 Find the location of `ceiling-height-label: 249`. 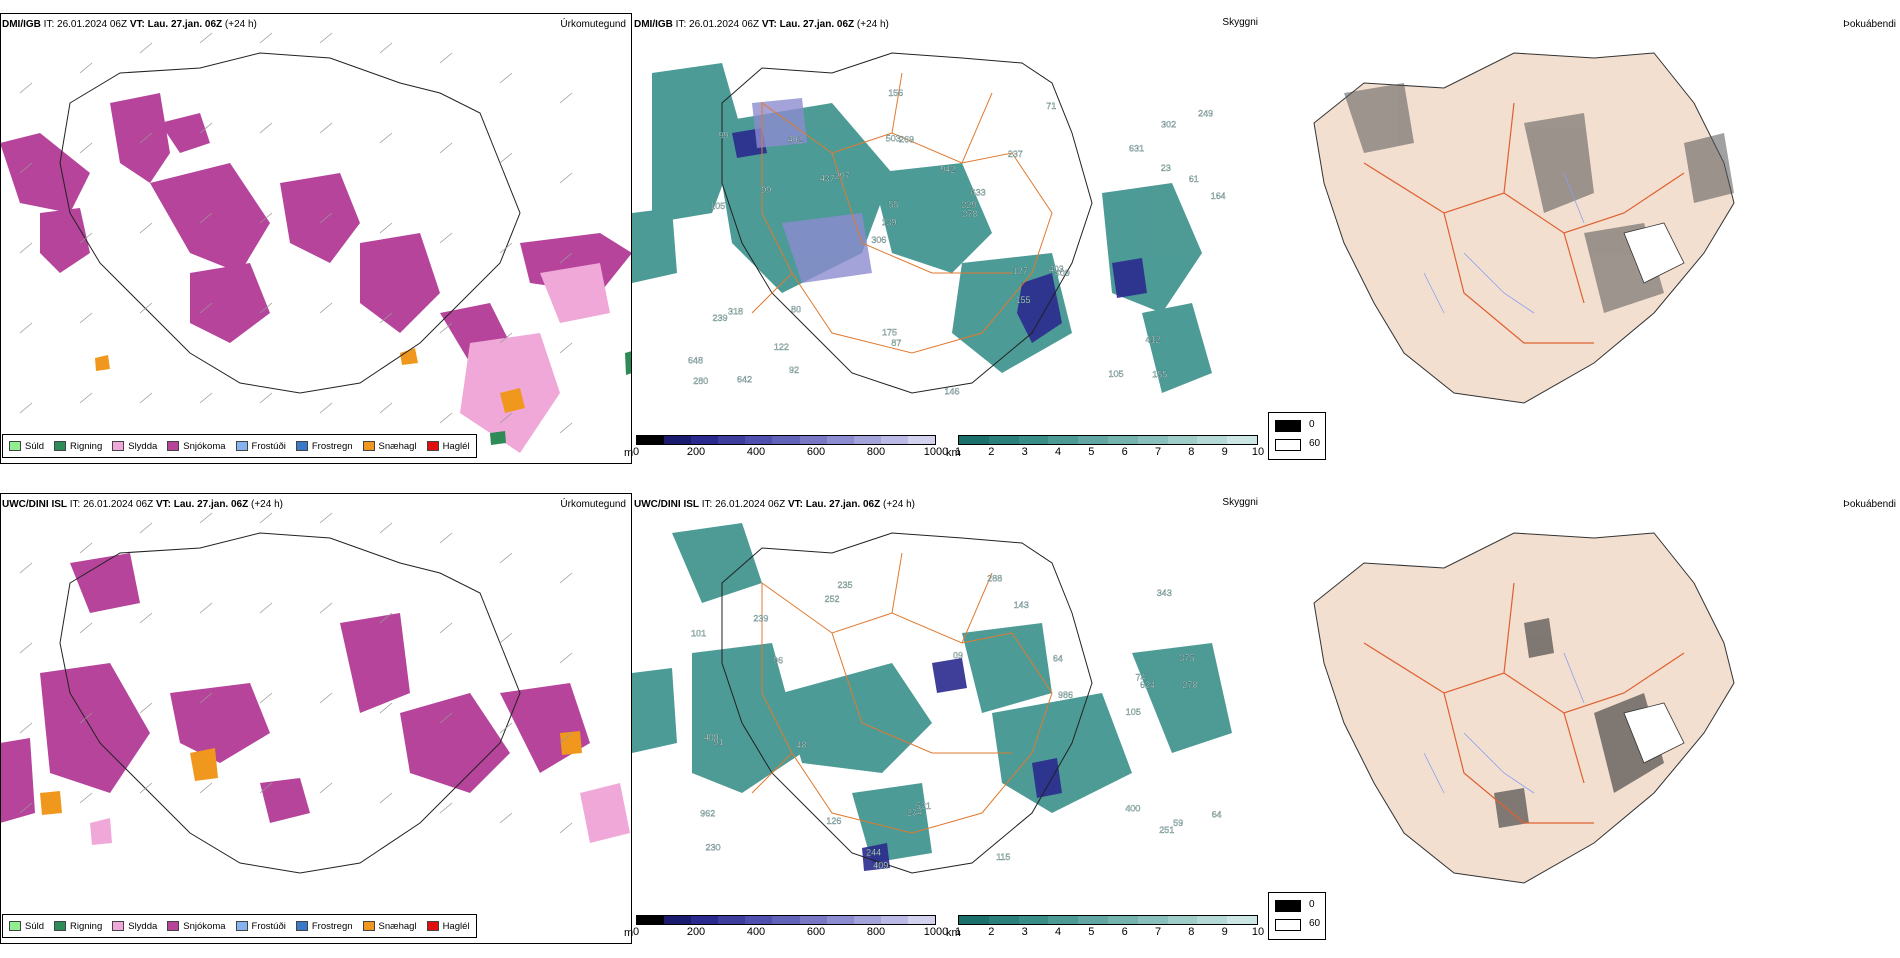

ceiling-height-label: 249 is located at coordinates (1205, 113).